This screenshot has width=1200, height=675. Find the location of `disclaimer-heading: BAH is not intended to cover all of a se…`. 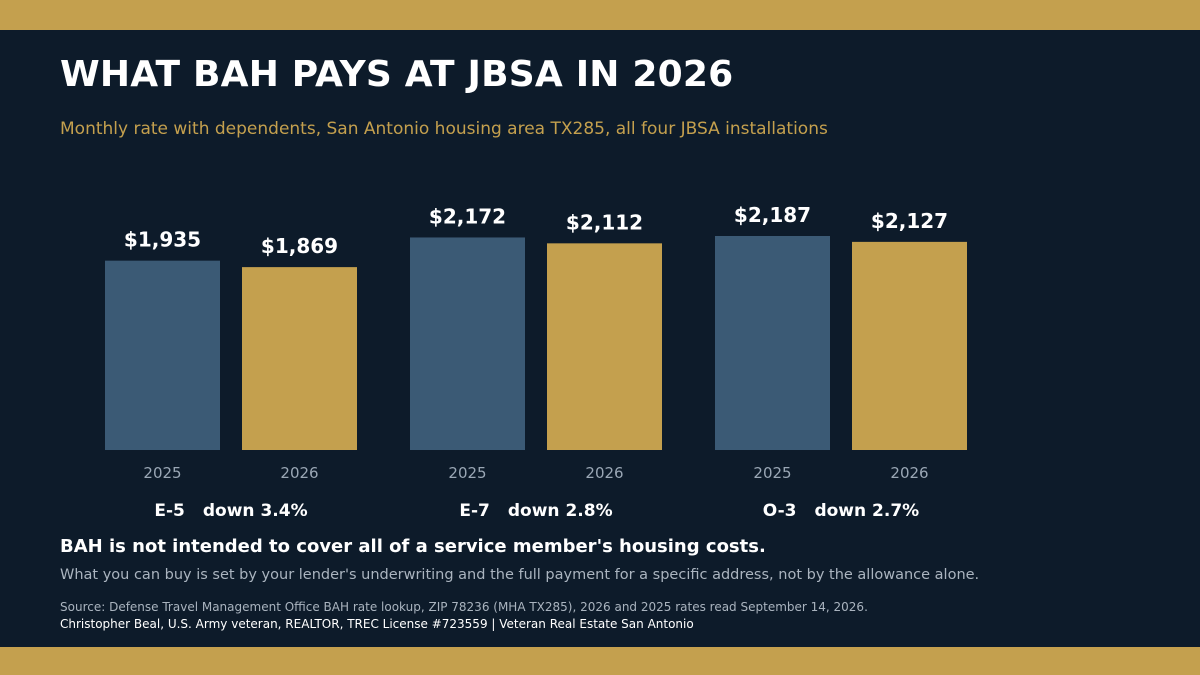

disclaimer-heading: BAH is not intended to cover all of a se… is located at coordinates (413, 546).